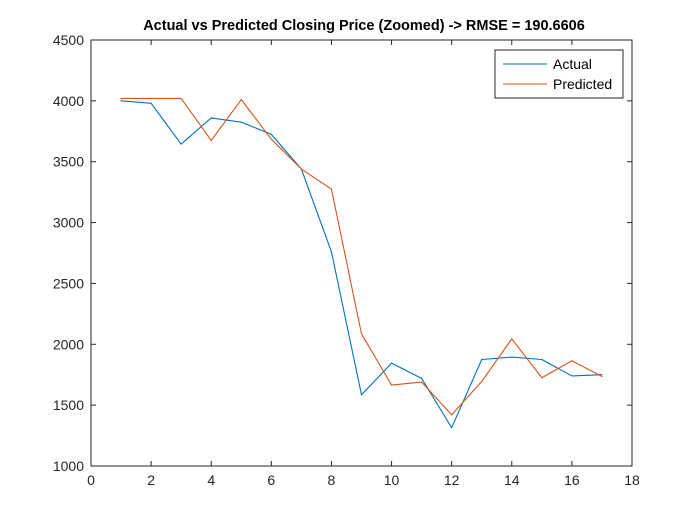 The width and height of the screenshot is (700, 530). Describe the element at coordinates (68, 162) in the screenshot. I see `y-tick-label: 3500` at that location.